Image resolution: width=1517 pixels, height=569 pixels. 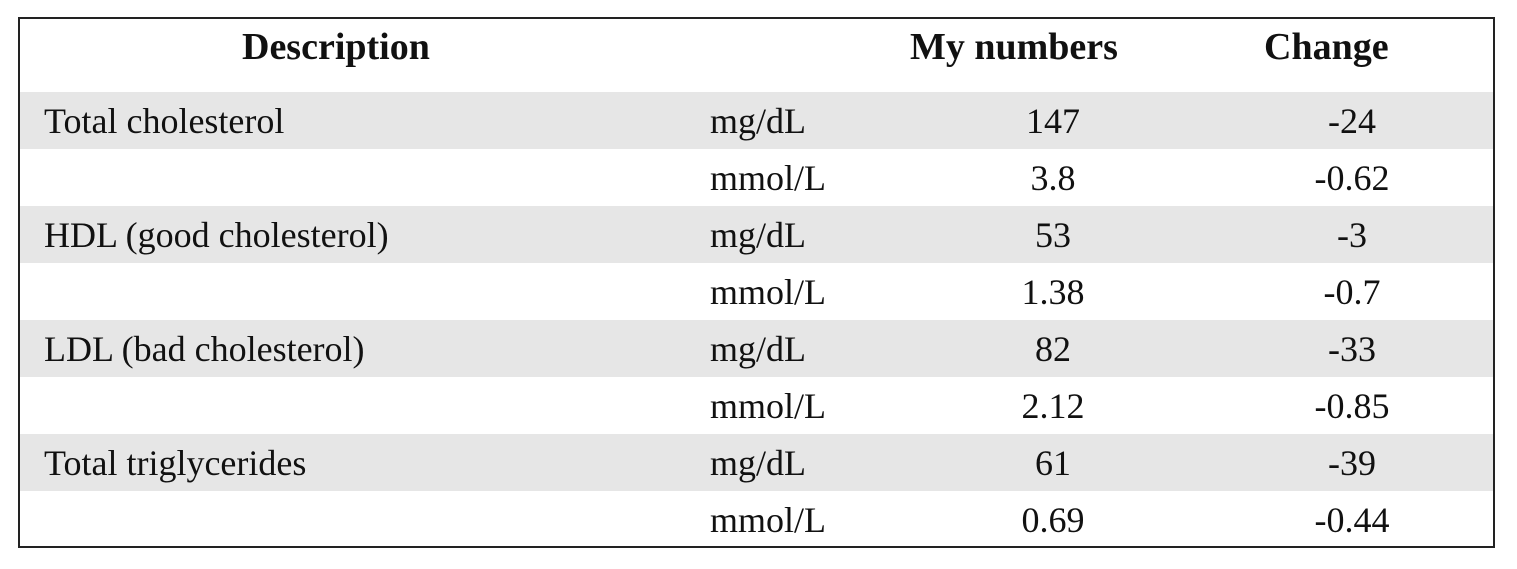 What do you see at coordinates (336, 47) in the screenshot?
I see `header-description: Description` at bounding box center [336, 47].